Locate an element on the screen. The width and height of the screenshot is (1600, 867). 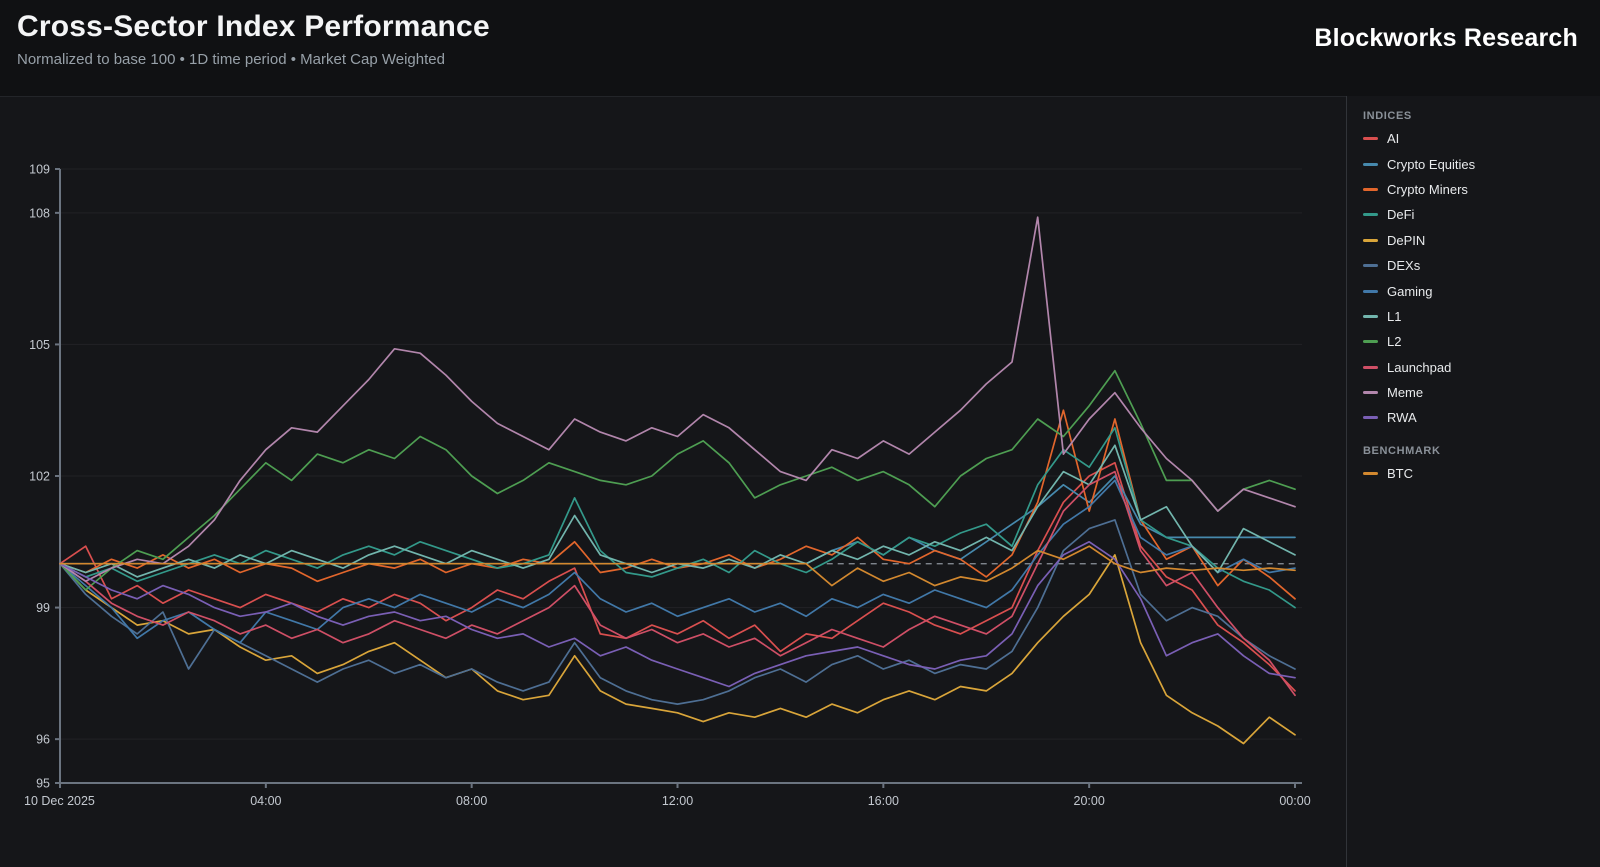
y-tick-label-99: 99 is located at coordinates (43, 608).